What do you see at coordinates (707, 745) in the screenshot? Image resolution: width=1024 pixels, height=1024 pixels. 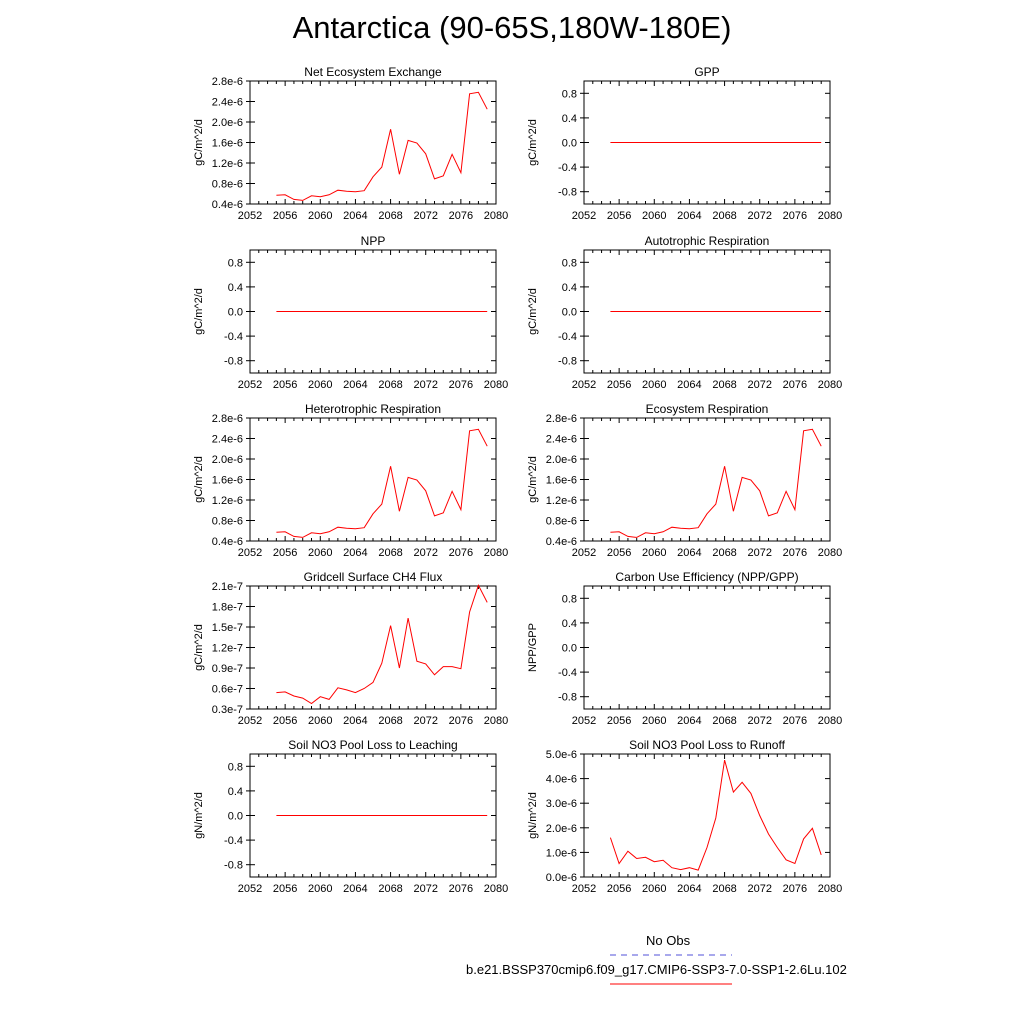 I see `panel-title: Soil NO3 Pool Loss to Runoff` at bounding box center [707, 745].